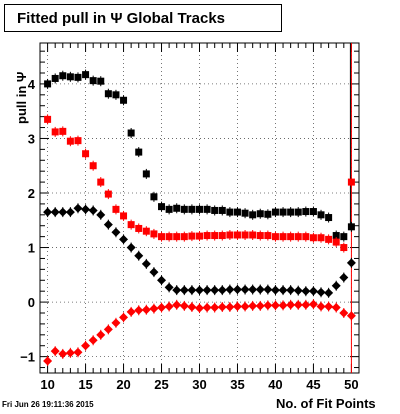 The height and width of the screenshot is (414, 400). I want to click on x-tick-label: 30, so click(199, 384).